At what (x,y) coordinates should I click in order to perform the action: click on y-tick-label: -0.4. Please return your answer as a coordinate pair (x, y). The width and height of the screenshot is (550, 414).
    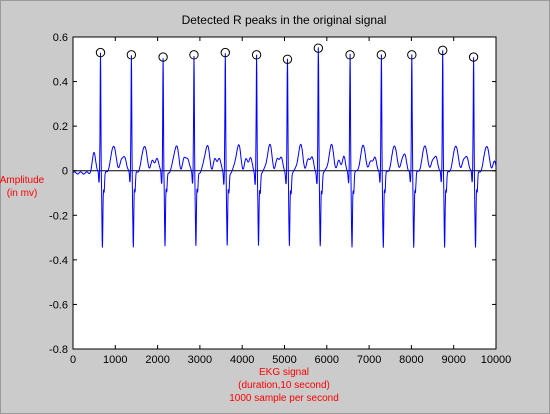
    Looking at the image, I should click on (58, 261).